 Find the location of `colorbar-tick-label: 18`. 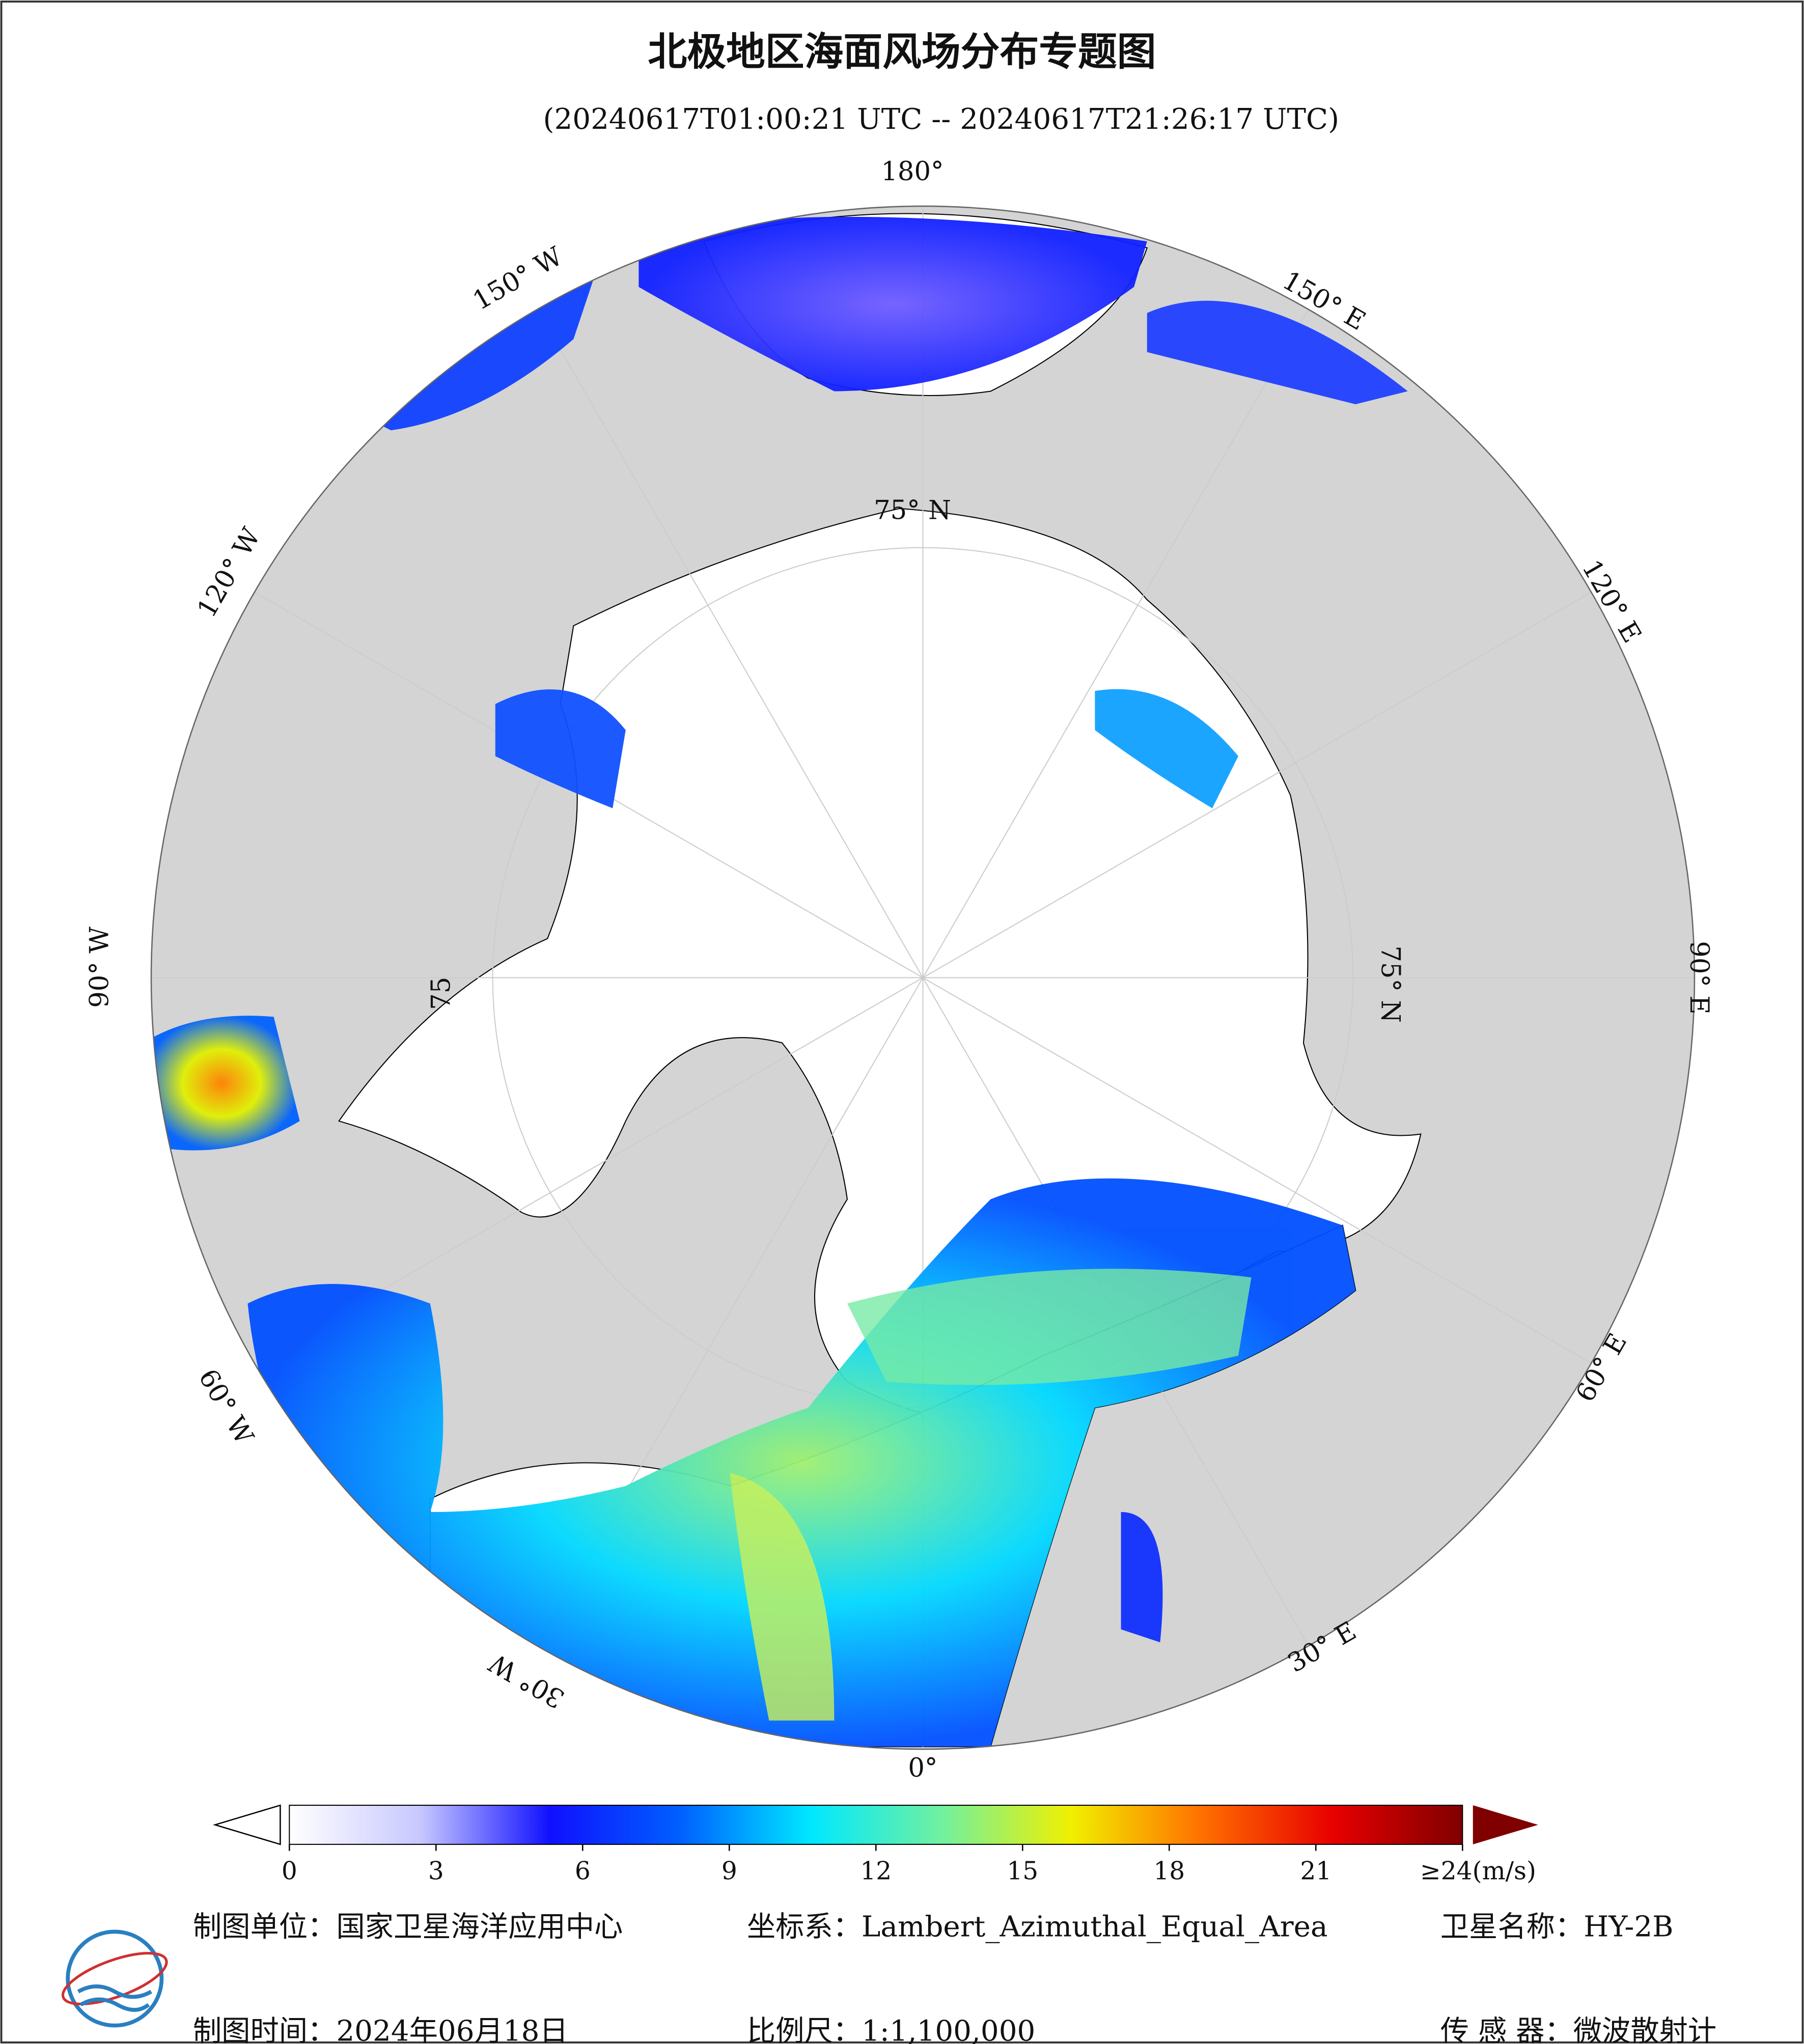

colorbar-tick-label: 18 is located at coordinates (1169, 1871).